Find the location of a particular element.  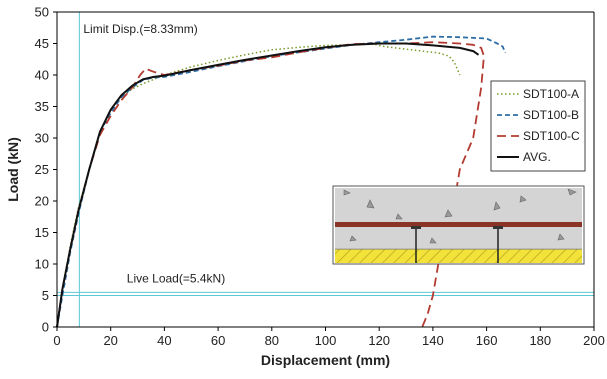

y-tick-label: 50 is located at coordinates (42, 12).